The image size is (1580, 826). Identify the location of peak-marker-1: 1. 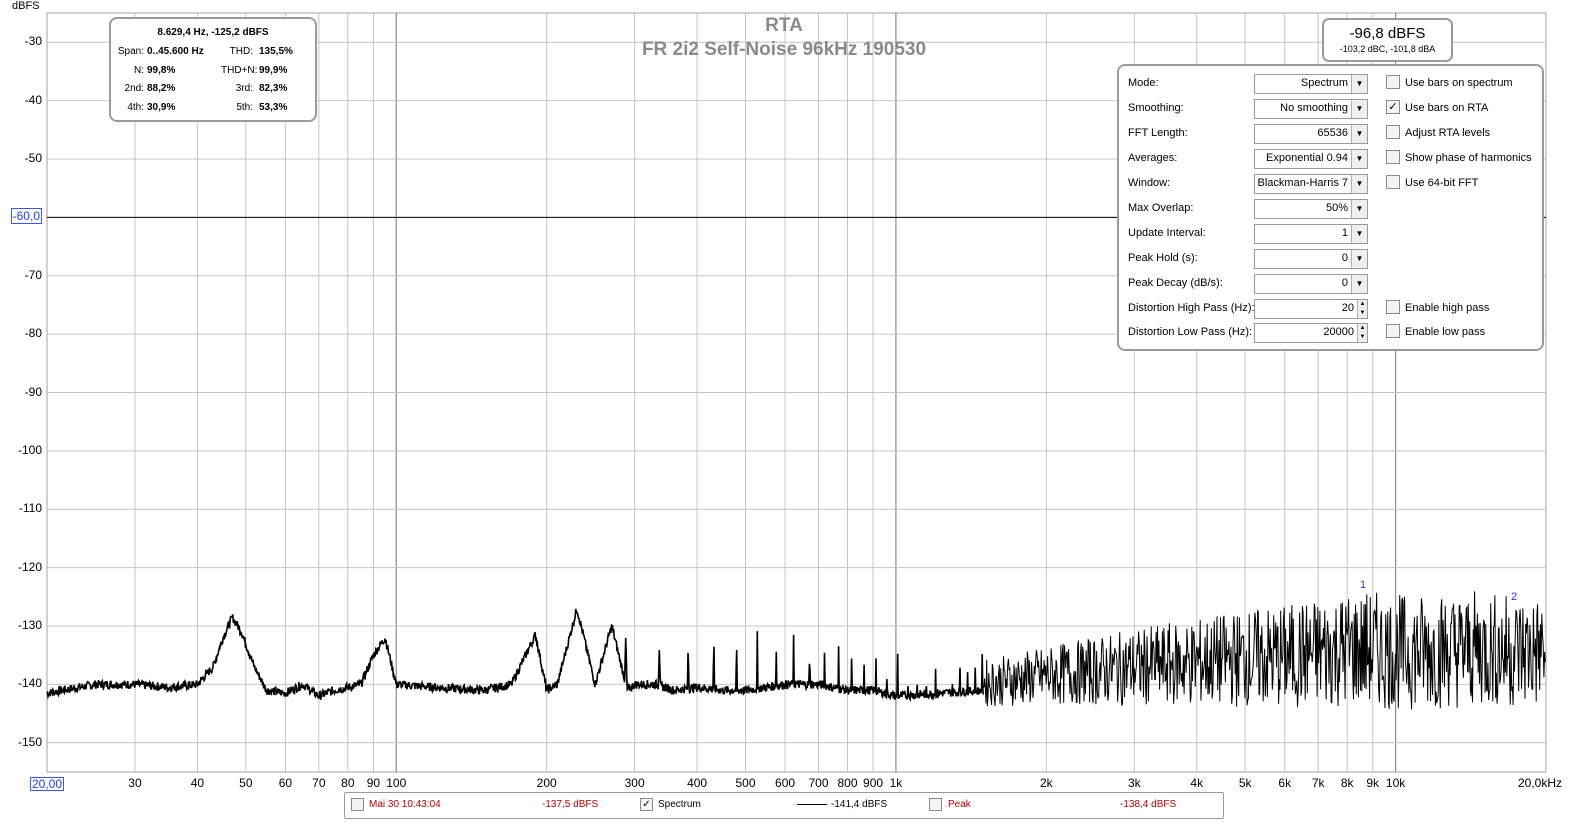
(1363, 585).